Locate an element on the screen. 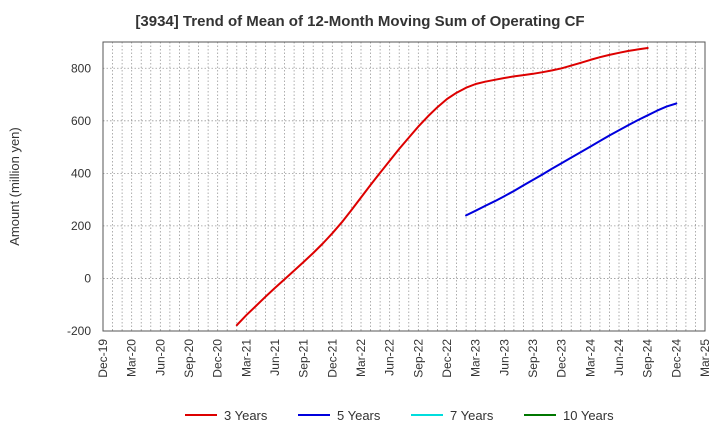 The height and width of the screenshot is (440, 720). y-tick-label: 400 is located at coordinates (81, 173).